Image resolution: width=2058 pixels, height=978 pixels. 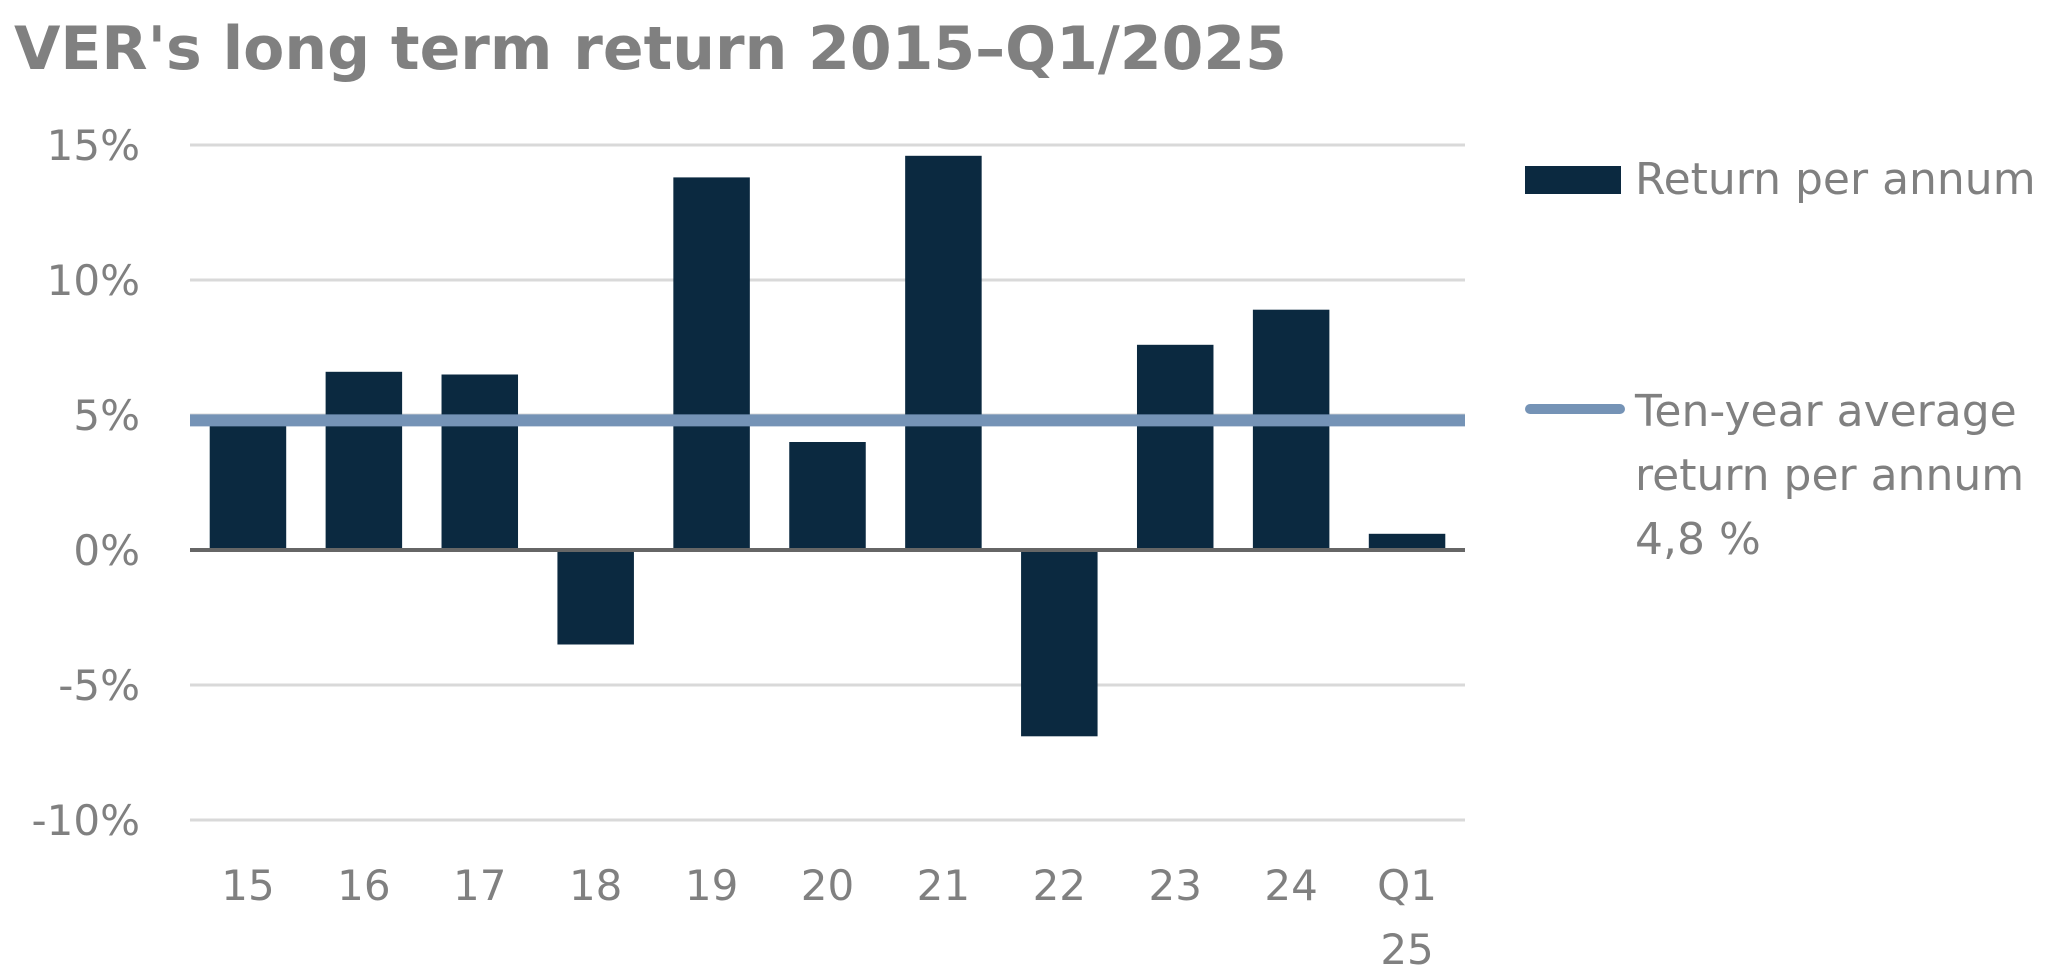 What do you see at coordinates (829, 917) in the screenshot?
I see `x-axis-tick-labels: 15 16 17 18 19 20 21 22 23 24 Q1 25` at bounding box center [829, 917].